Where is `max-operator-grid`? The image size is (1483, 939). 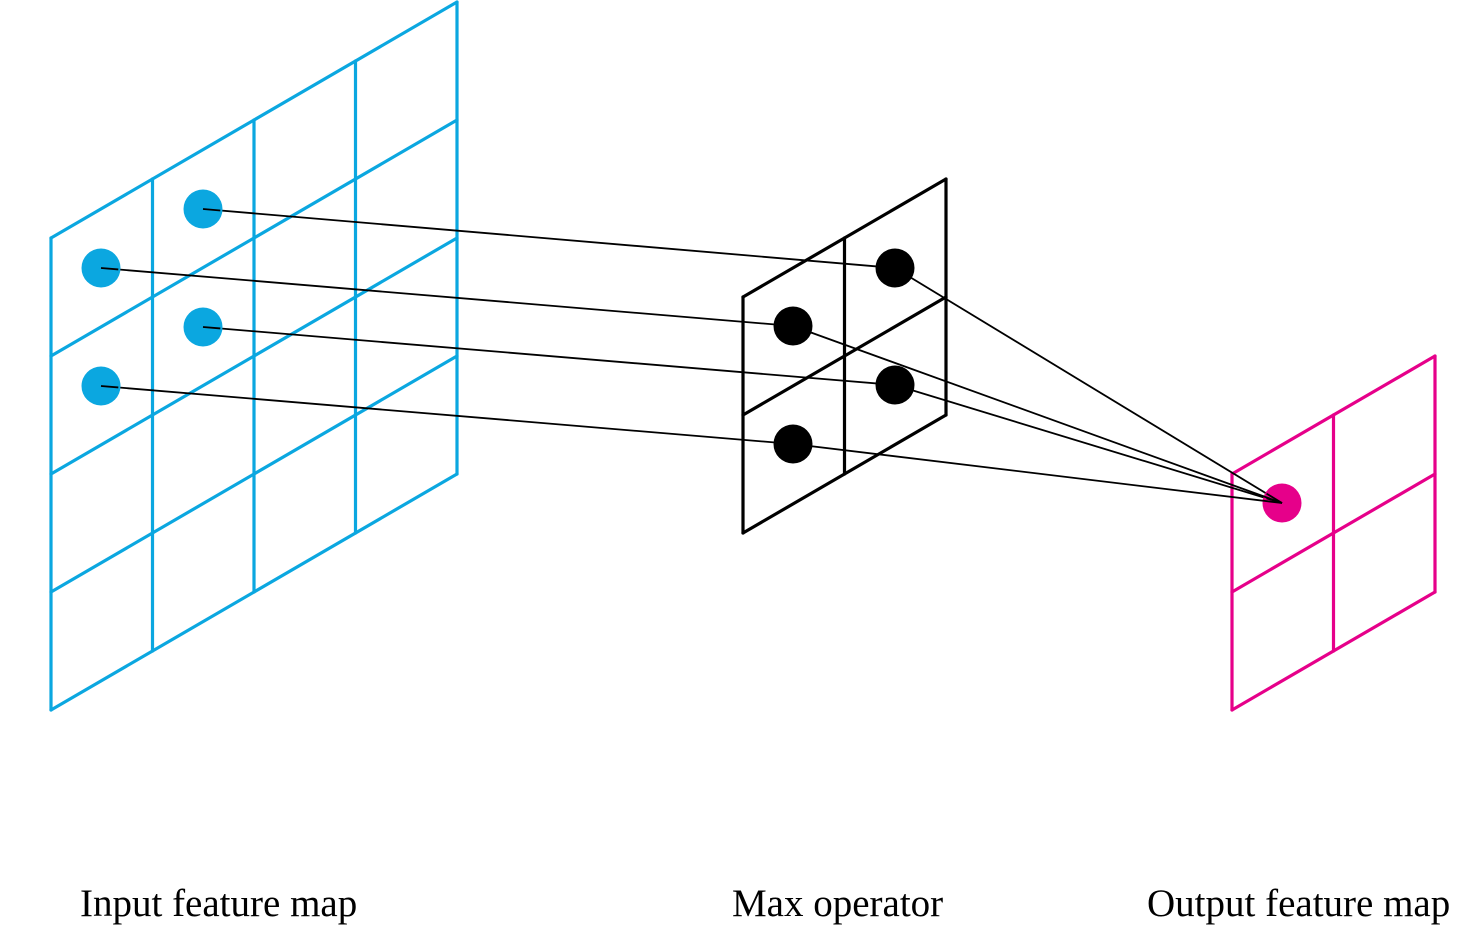
max-operator-grid is located at coordinates (844, 356).